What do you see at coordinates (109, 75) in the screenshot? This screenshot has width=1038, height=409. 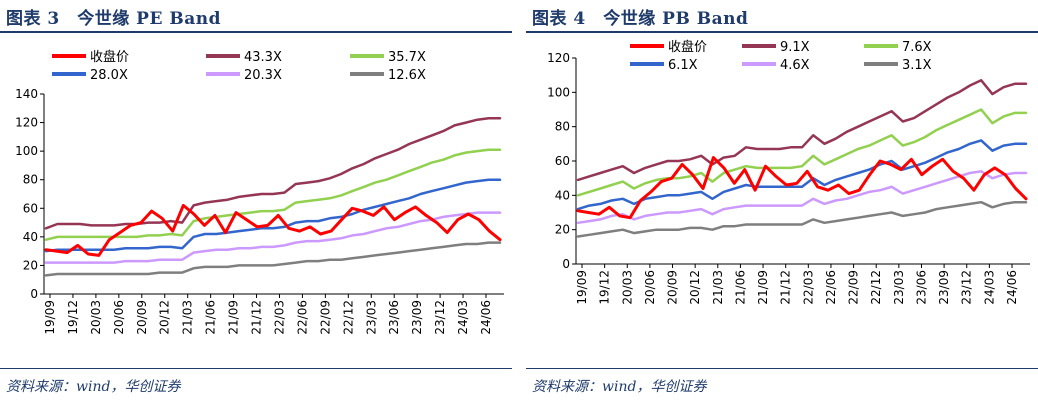 I see `legend-label: 28.0X` at bounding box center [109, 75].